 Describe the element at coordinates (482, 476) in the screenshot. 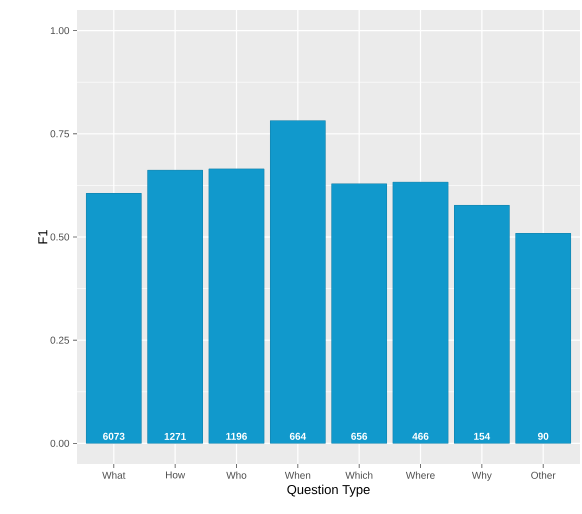

I see `x-tick-label: Why` at that location.